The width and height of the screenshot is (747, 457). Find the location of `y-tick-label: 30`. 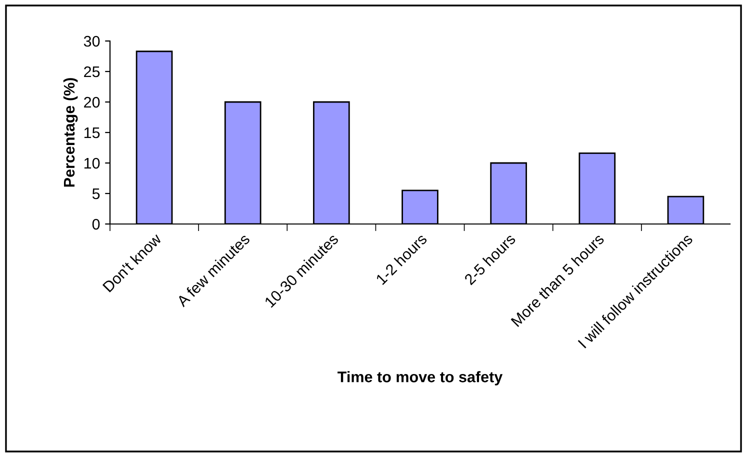

y-tick-label: 30 is located at coordinates (92, 41).